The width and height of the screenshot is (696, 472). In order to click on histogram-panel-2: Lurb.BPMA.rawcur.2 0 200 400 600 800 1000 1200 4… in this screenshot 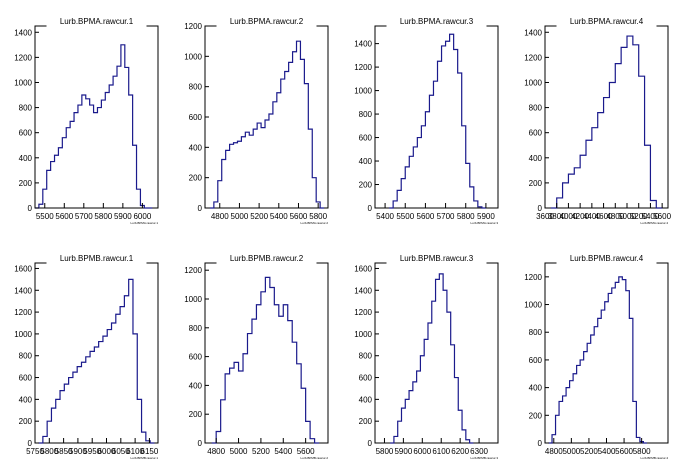, I will do `click(256, 120)`.